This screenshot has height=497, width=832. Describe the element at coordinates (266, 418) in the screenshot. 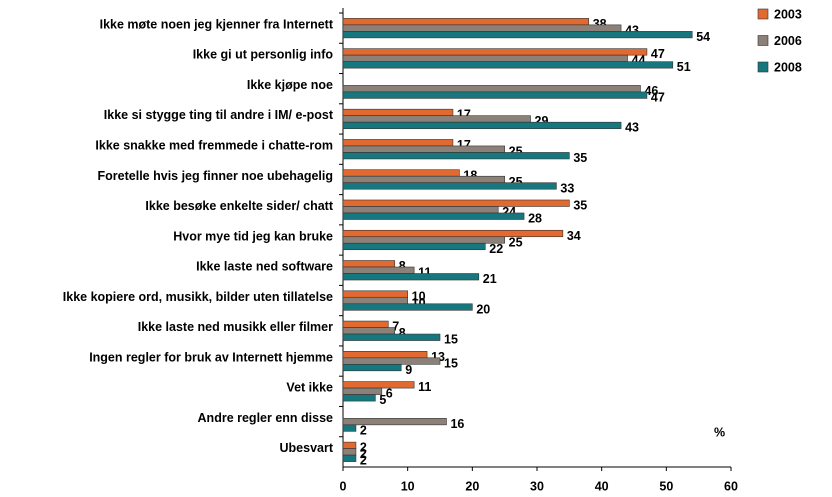

I see `category-label: Andre regler enn disse` at that location.